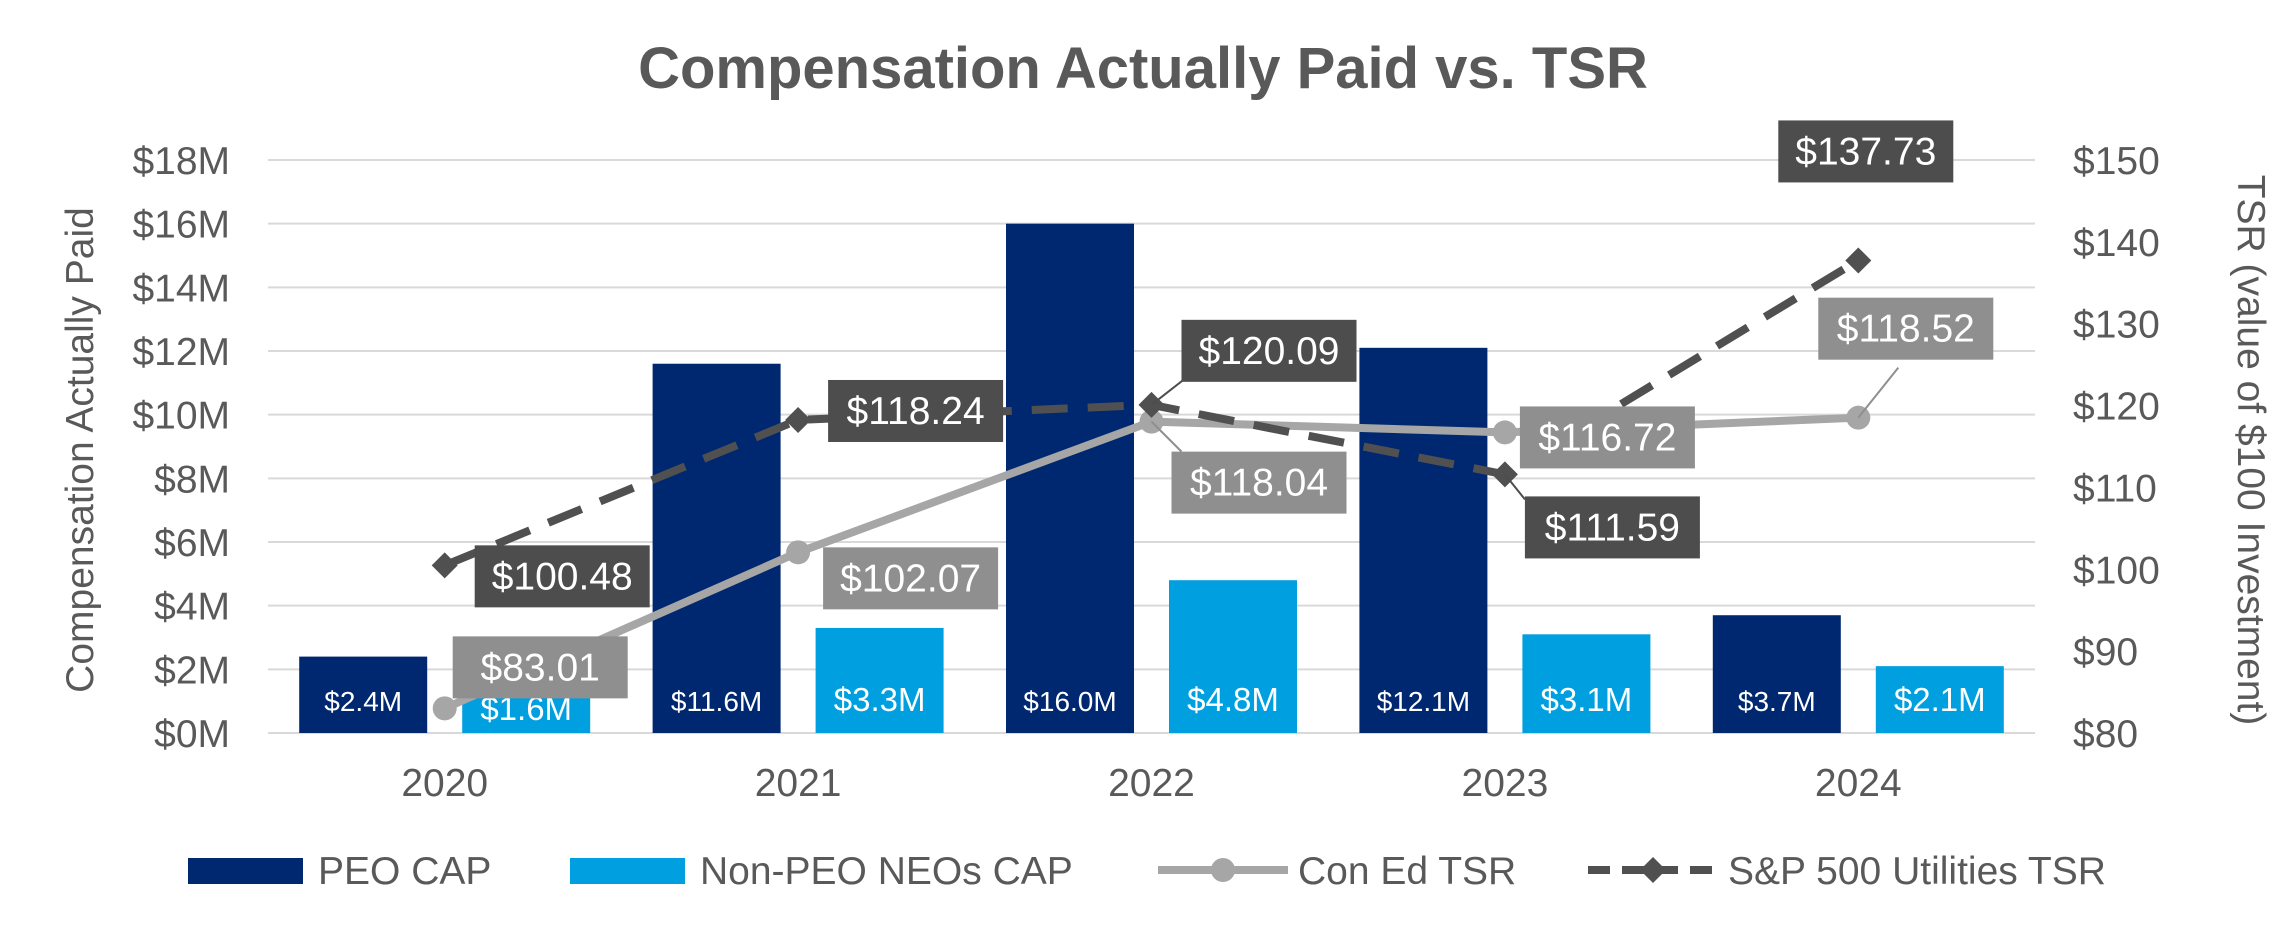 The image size is (2287, 934). What do you see at coordinates (1505, 783) in the screenshot?
I see `x-tick-label: 2023` at bounding box center [1505, 783].